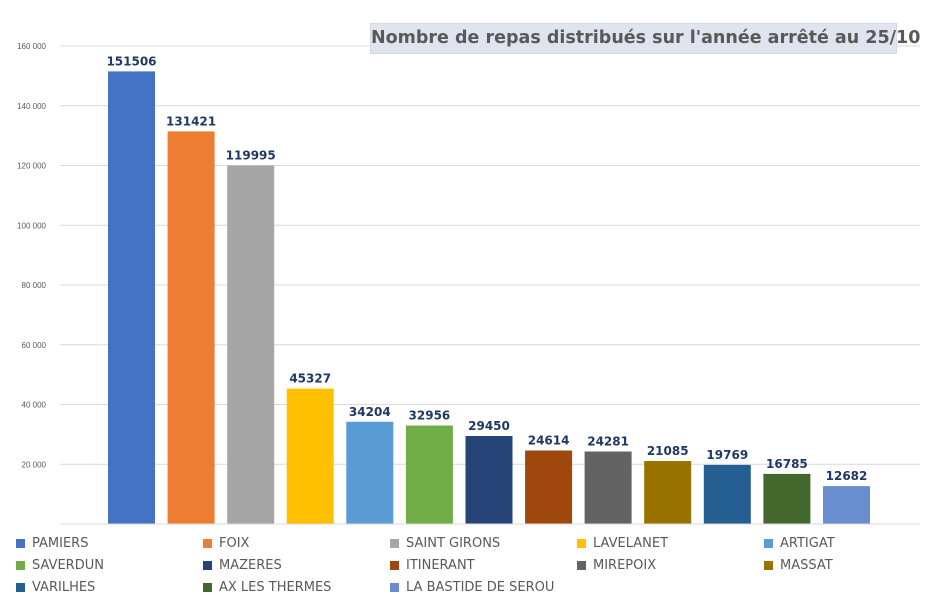 The image size is (933, 600). Describe the element at coordinates (429, 474) in the screenshot. I see `bar-saverdun` at that location.